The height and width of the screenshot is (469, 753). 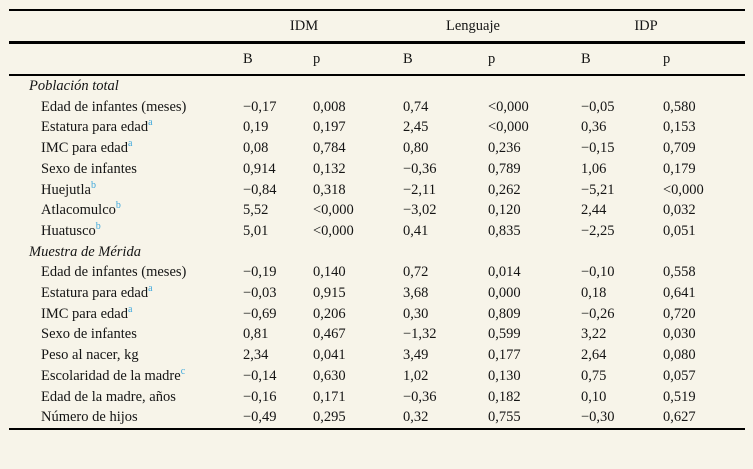 I want to click on value-cell: 0,262, so click(x=504, y=189).